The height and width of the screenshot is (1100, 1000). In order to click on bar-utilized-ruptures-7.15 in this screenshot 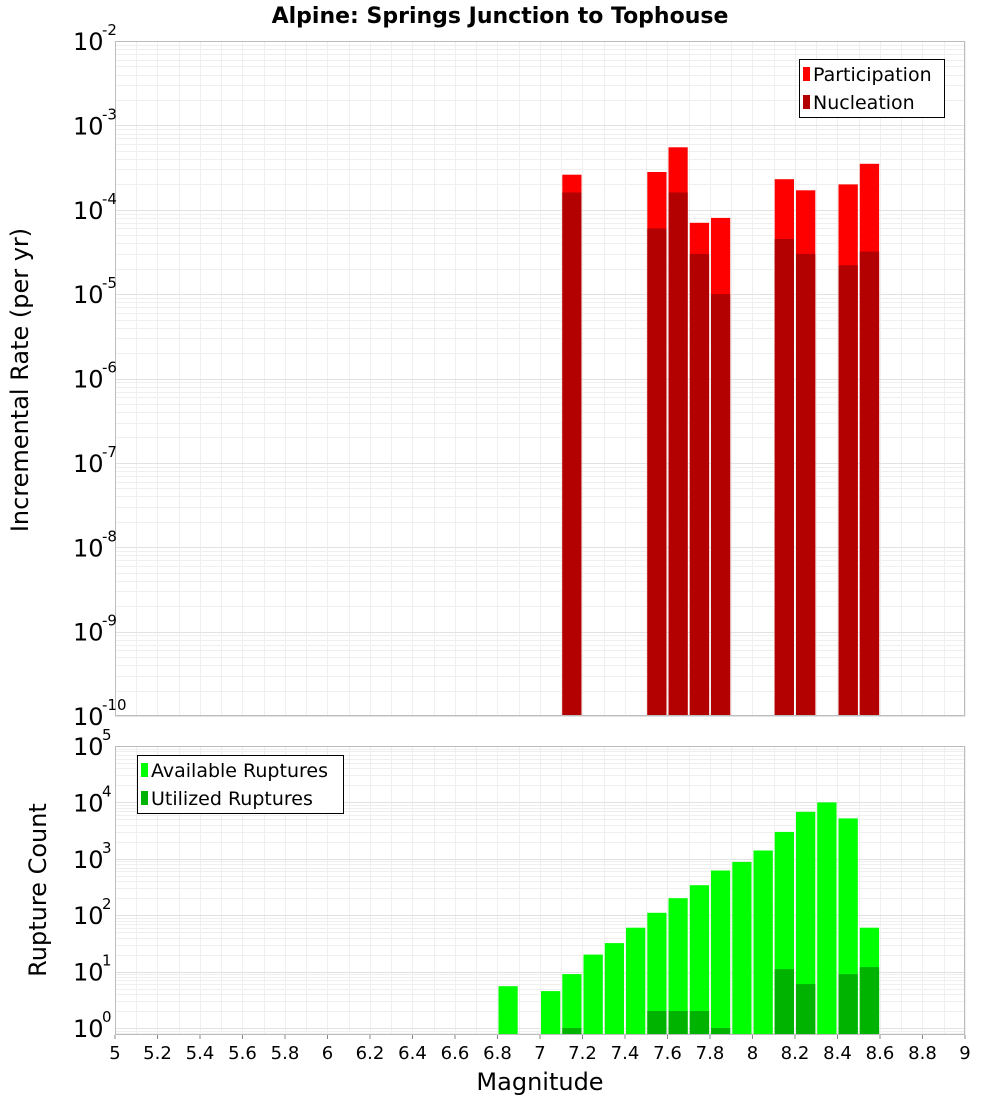, I will do `click(572, 1031)`.